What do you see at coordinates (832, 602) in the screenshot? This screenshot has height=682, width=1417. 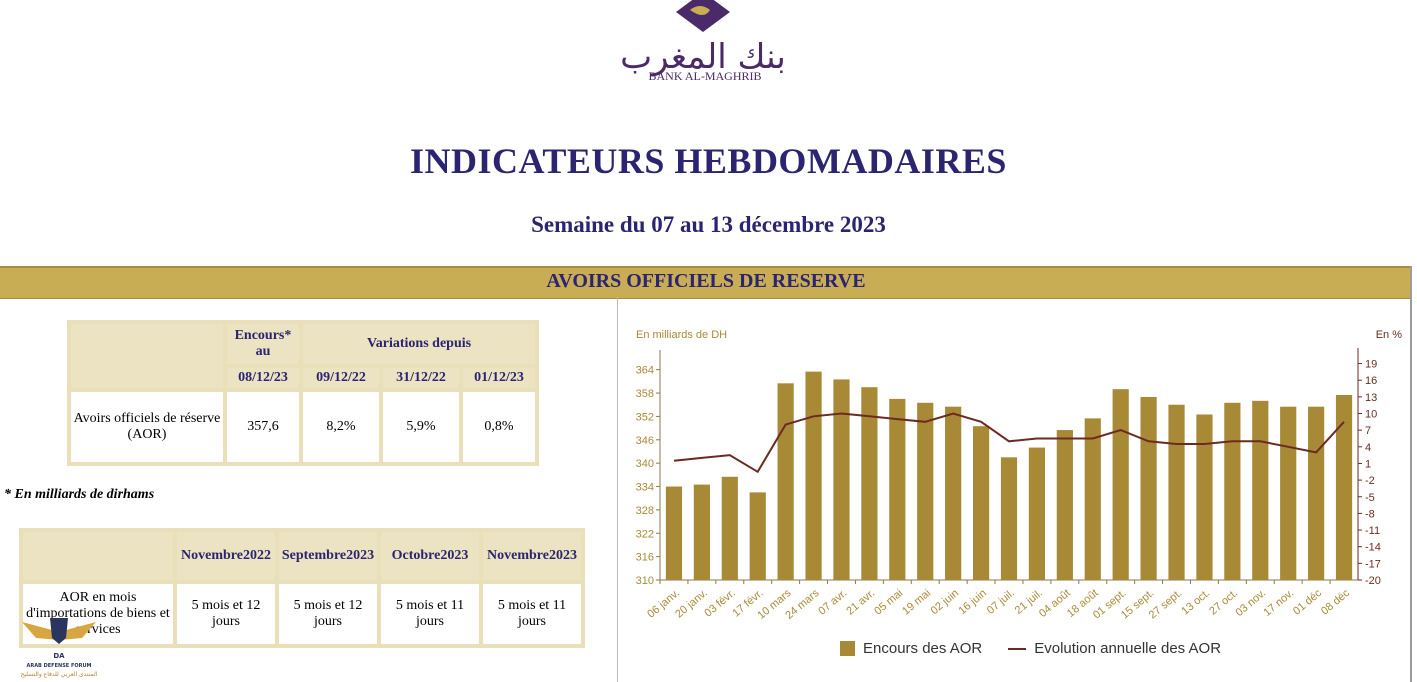 I see `x-tick-label: 07 avr.` at bounding box center [832, 602].